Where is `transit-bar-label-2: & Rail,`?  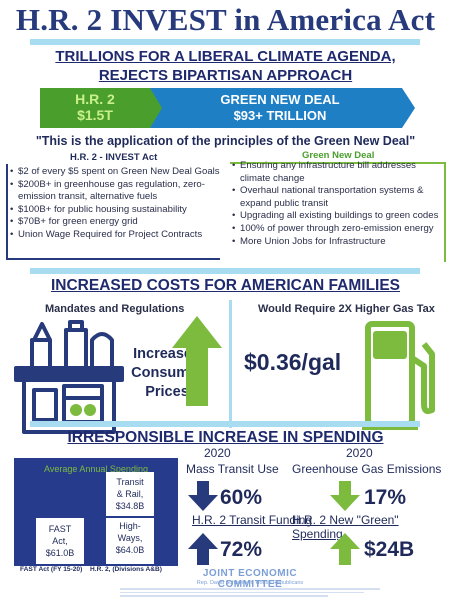
transit-bar-label-2: & Rail, is located at coordinates (130, 494).